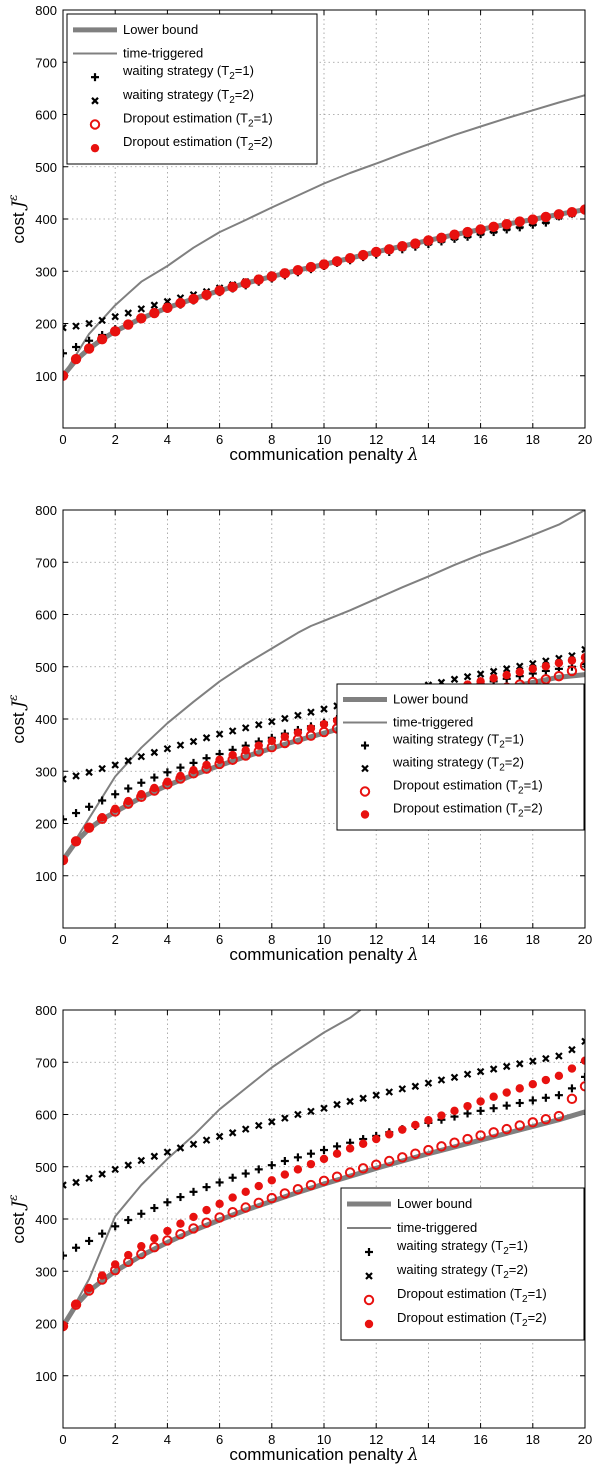  Describe the element at coordinates (480, 939) in the screenshot. I see `x-tick-label: 16` at that location.